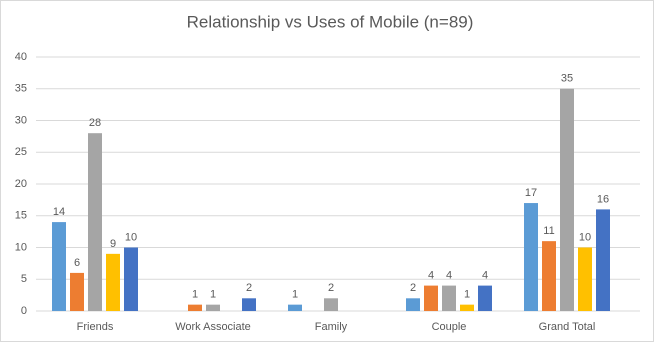 The image size is (663, 342). What do you see at coordinates (21, 184) in the screenshot?
I see `y-tick-label: 20` at bounding box center [21, 184].